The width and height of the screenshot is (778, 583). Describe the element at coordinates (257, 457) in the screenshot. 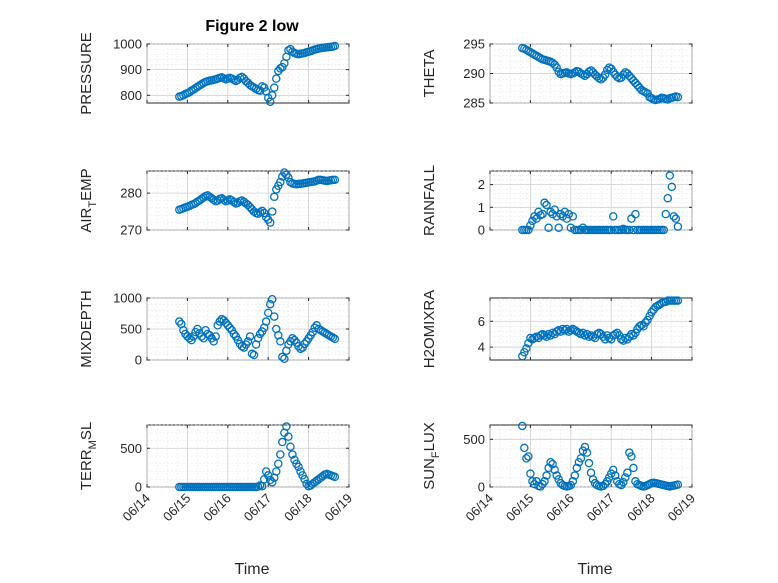

I see `series-terr` at that location.